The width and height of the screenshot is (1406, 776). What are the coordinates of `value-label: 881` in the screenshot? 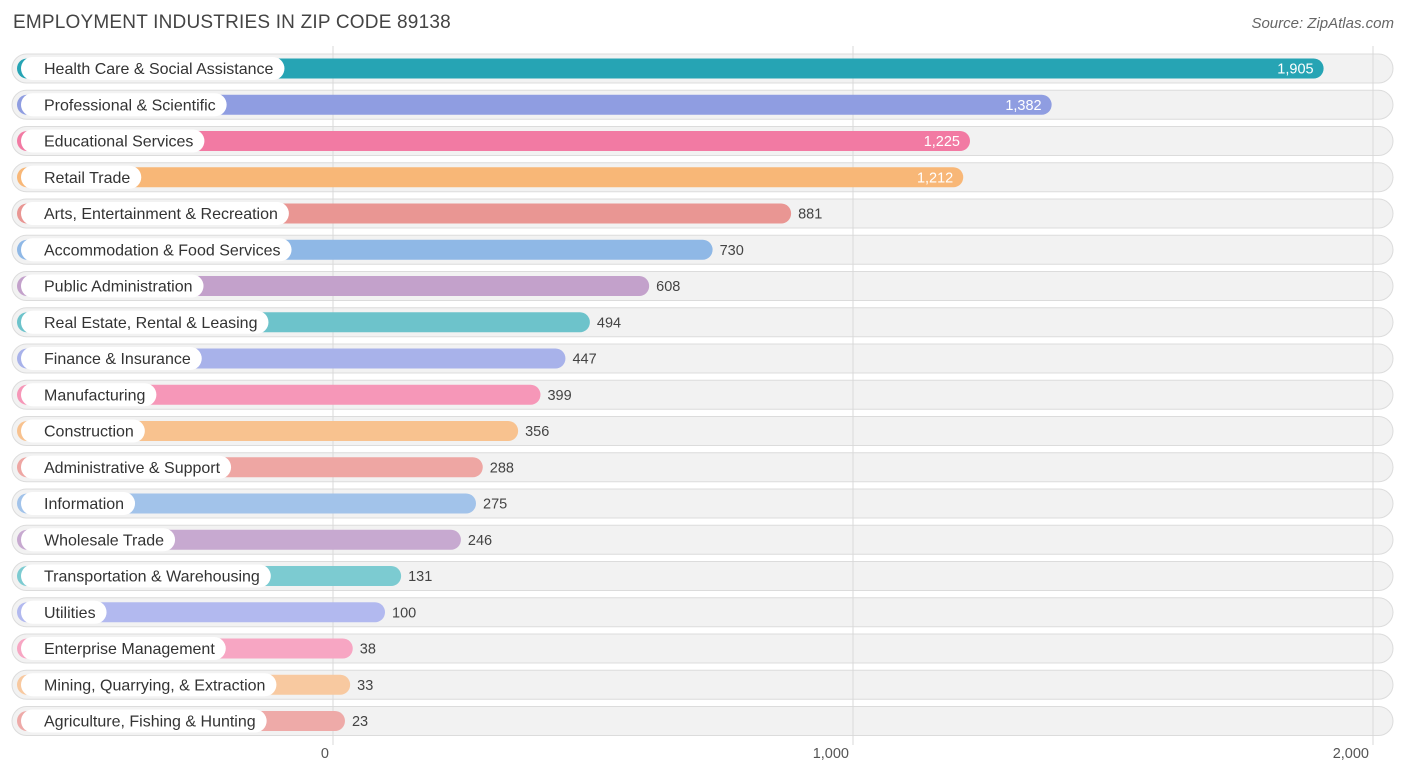 It's located at (810, 215).